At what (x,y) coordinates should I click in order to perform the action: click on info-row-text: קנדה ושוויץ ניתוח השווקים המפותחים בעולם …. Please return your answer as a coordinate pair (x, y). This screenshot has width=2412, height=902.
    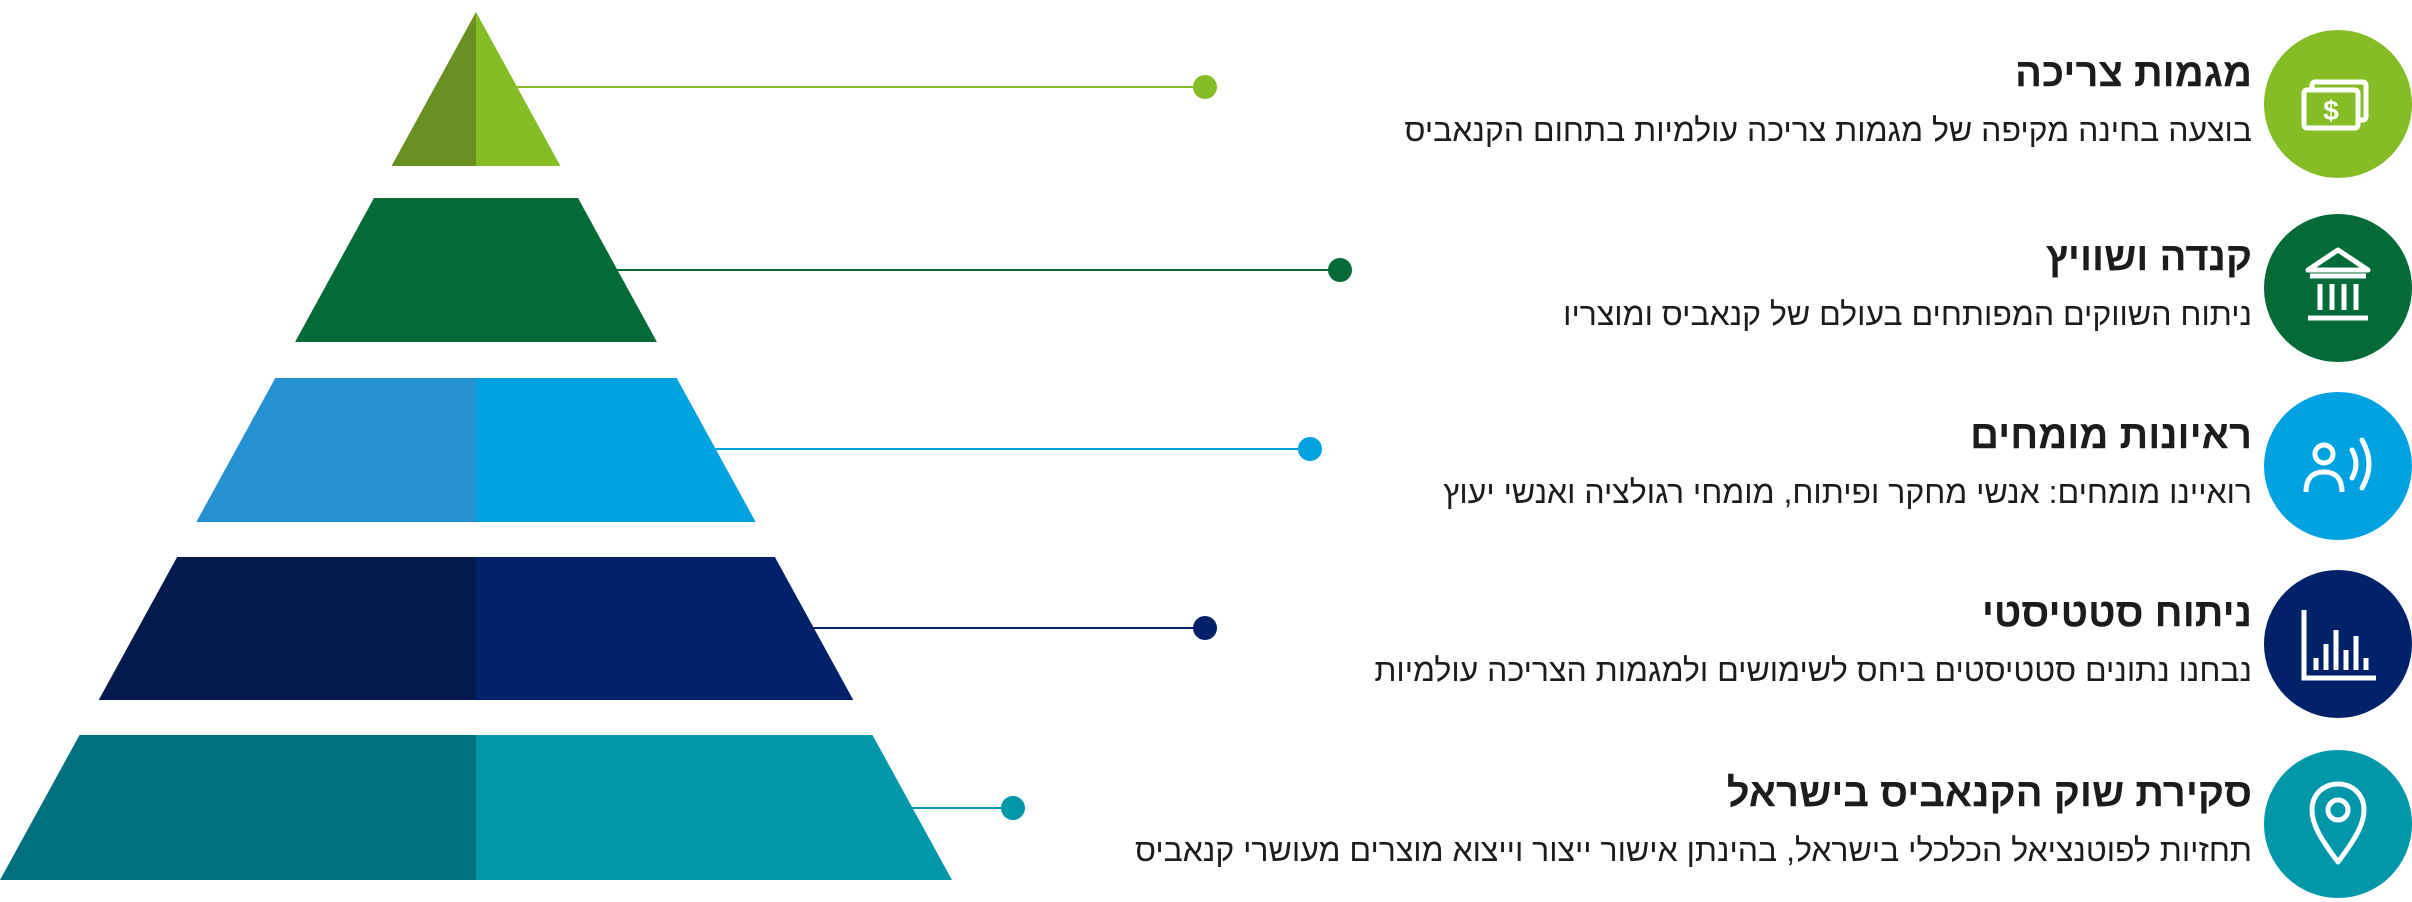
    Looking at the image, I should click on (1907, 285).